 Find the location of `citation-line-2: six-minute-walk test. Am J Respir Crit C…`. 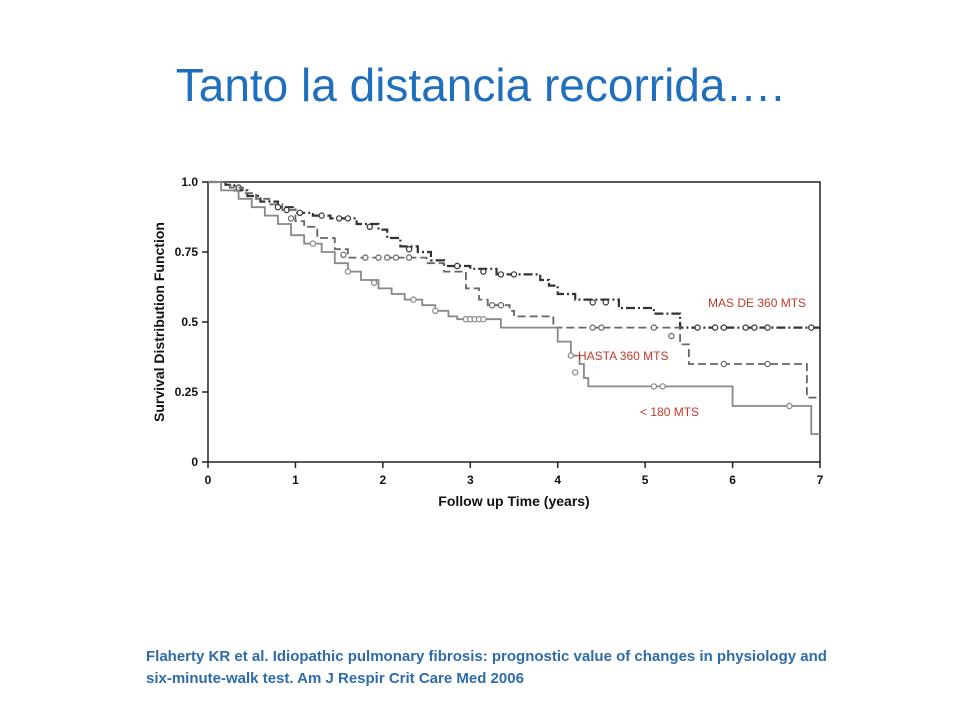

citation-line-2: six-minute-walk test. Am J Respir Crit C… is located at coordinates (335, 678).